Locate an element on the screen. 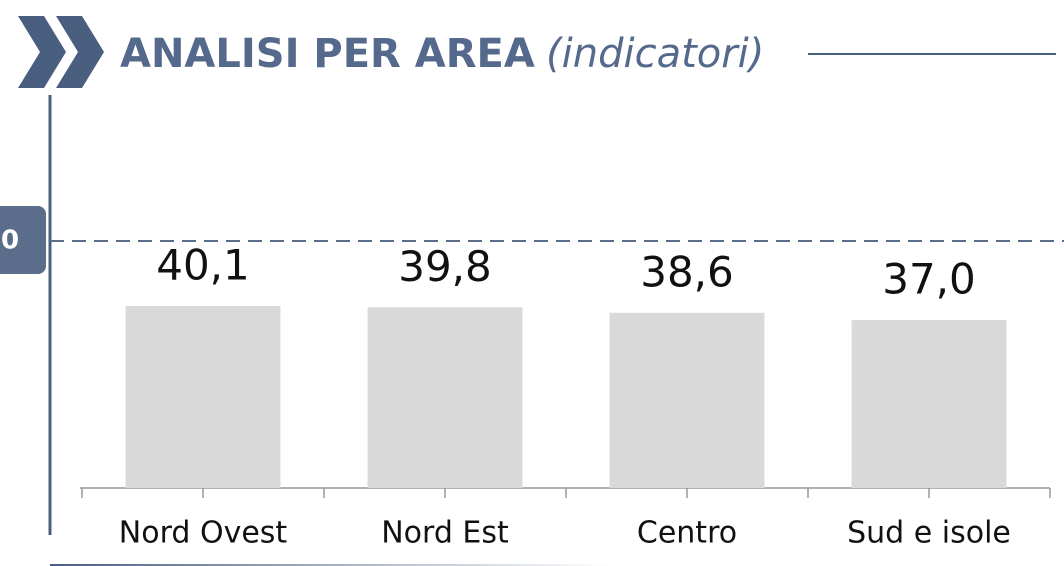 The height and width of the screenshot is (566, 1064). value-label: 39,8 is located at coordinates (445, 266).